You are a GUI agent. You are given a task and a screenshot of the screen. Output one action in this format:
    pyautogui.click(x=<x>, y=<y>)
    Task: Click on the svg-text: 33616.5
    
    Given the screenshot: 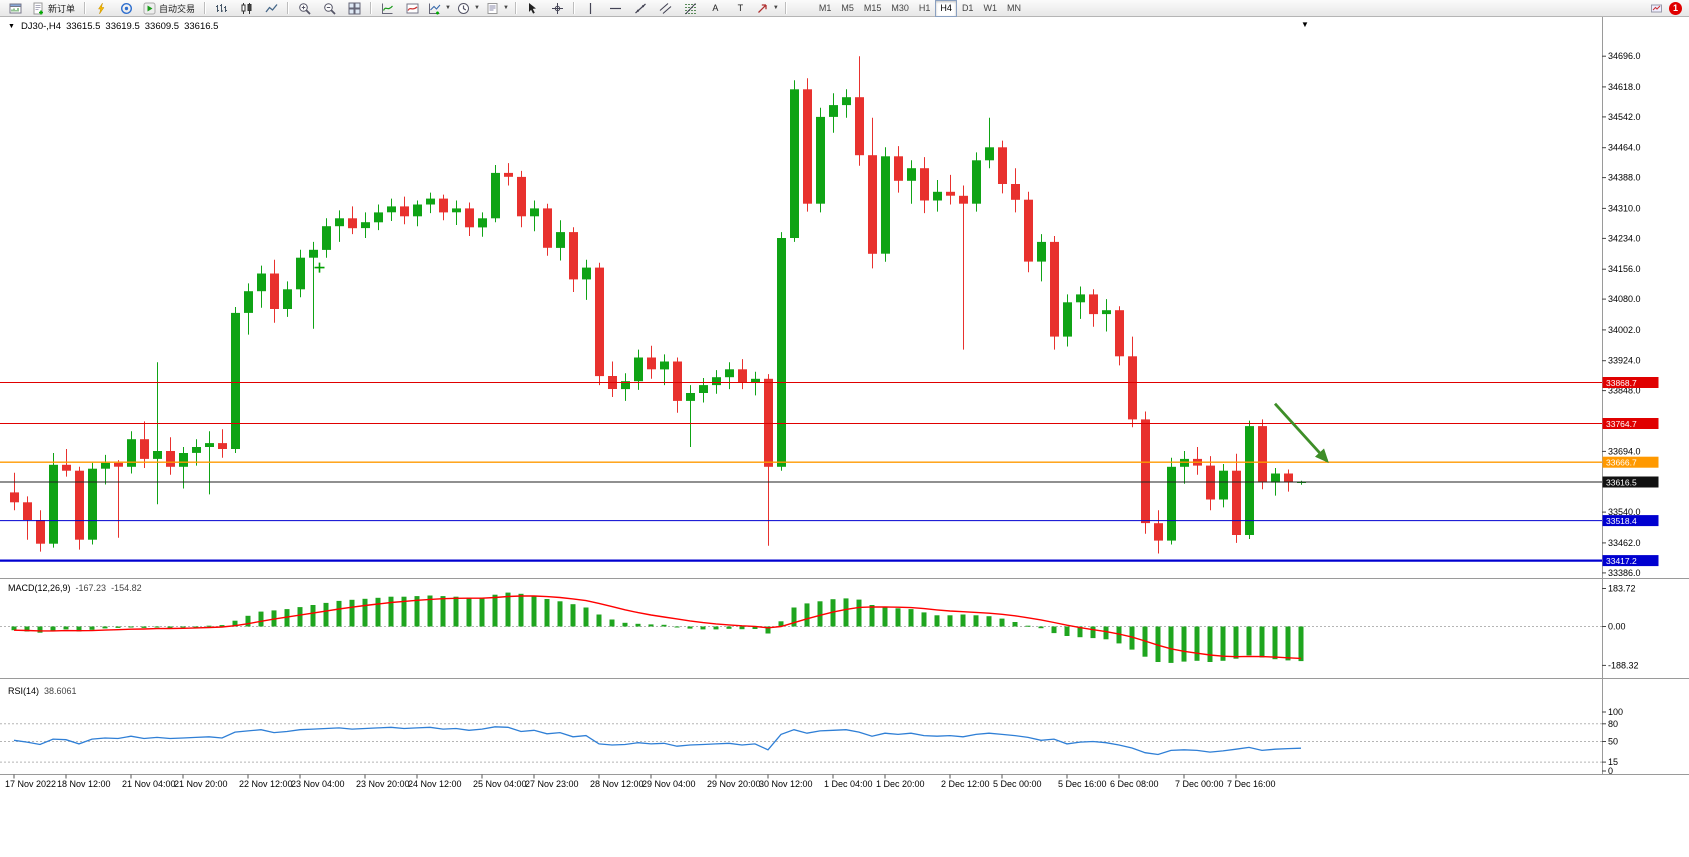 What is the action you would take?
    pyautogui.click(x=1621, y=483)
    